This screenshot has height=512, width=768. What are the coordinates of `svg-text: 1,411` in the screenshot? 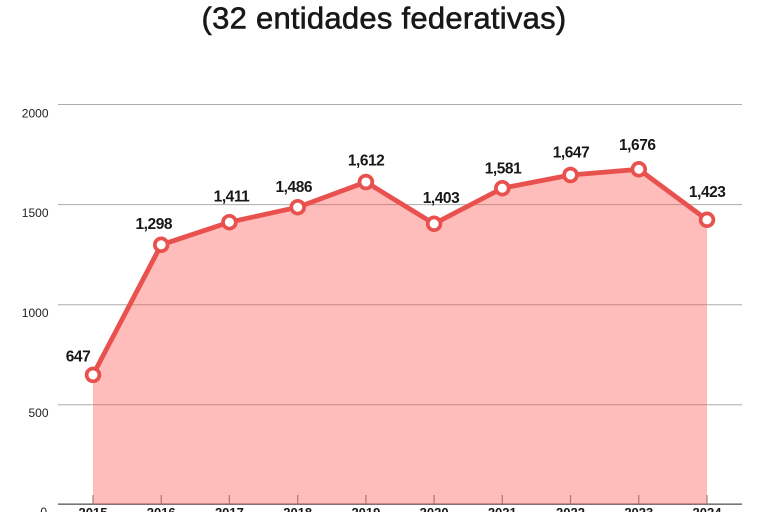 It's located at (232, 196).